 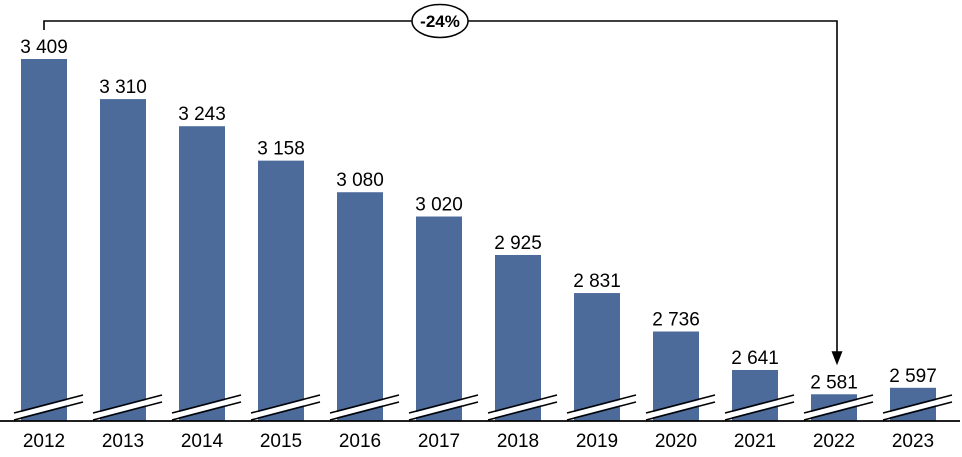 I want to click on category-label-2021: 2021, so click(x=755, y=441).